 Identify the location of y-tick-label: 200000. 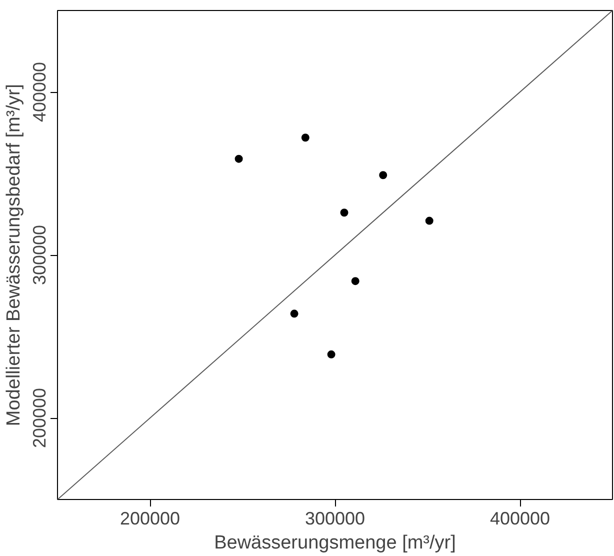
(40, 418).